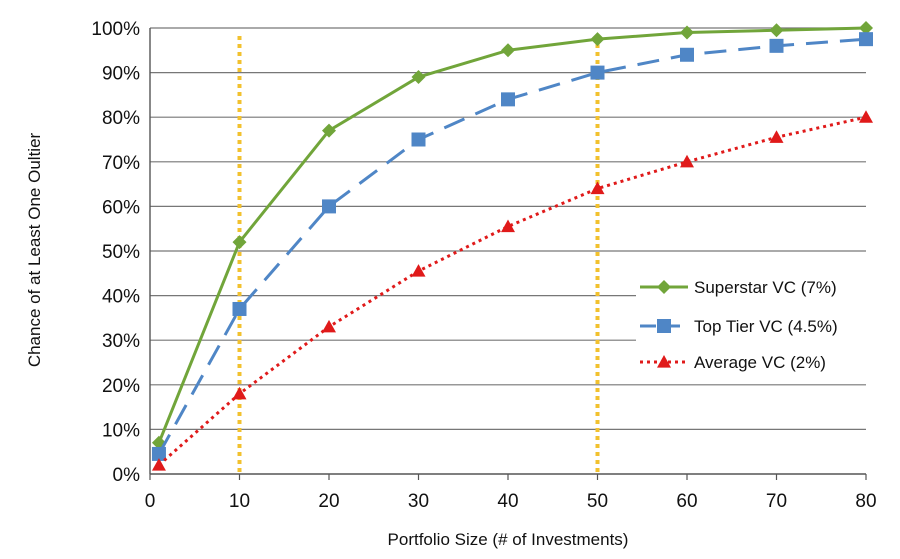 Image resolution: width=900 pixels, height=559 pixels. What do you see at coordinates (766, 326) in the screenshot?
I see `legend-label: Top Tier VC (4.5%)` at bounding box center [766, 326].